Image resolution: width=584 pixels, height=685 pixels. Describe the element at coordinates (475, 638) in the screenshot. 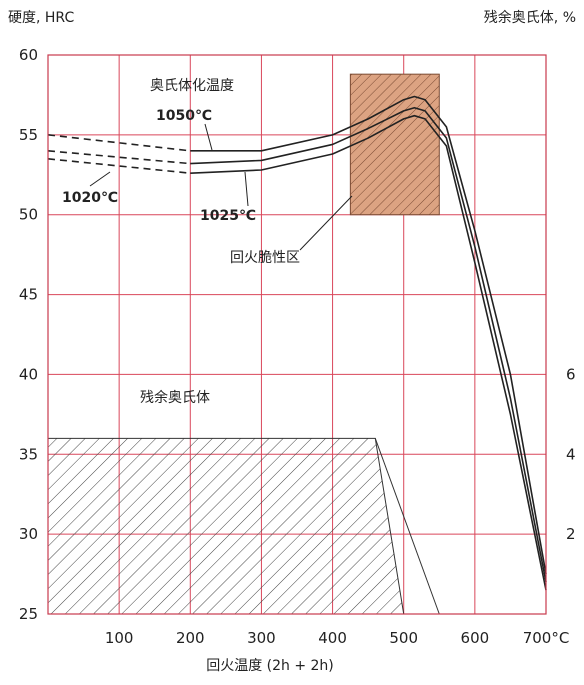

I see `x-tick-label: 600` at that location.